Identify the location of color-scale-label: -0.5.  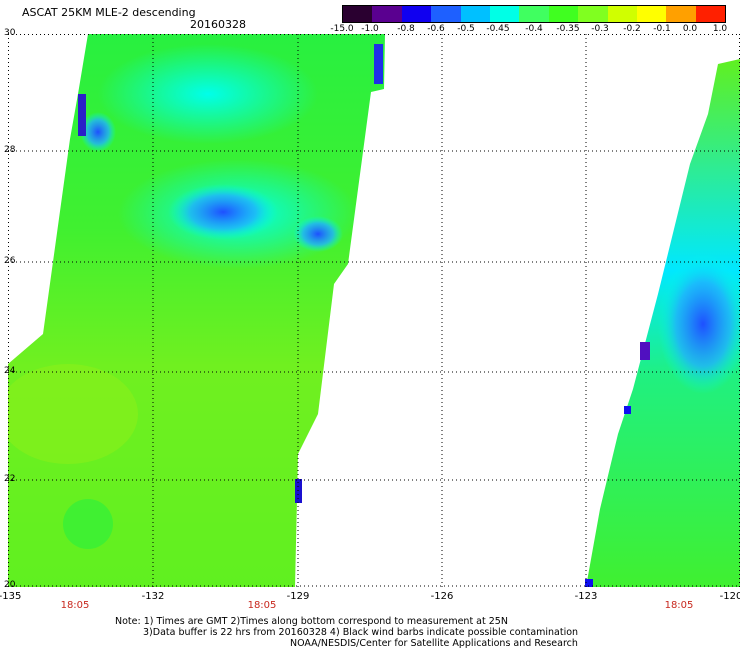
(466, 29).